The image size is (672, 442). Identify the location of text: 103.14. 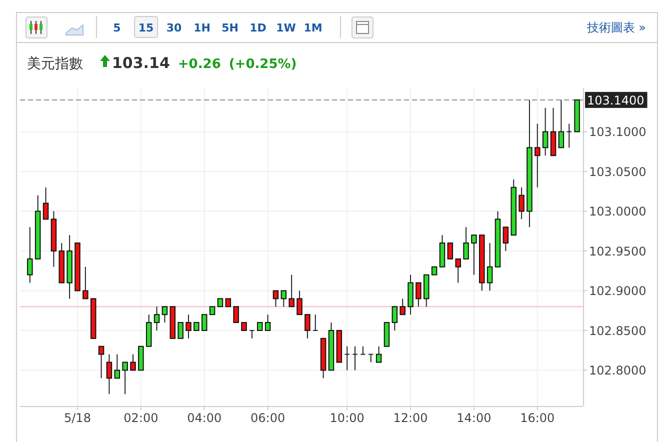
(141, 63).